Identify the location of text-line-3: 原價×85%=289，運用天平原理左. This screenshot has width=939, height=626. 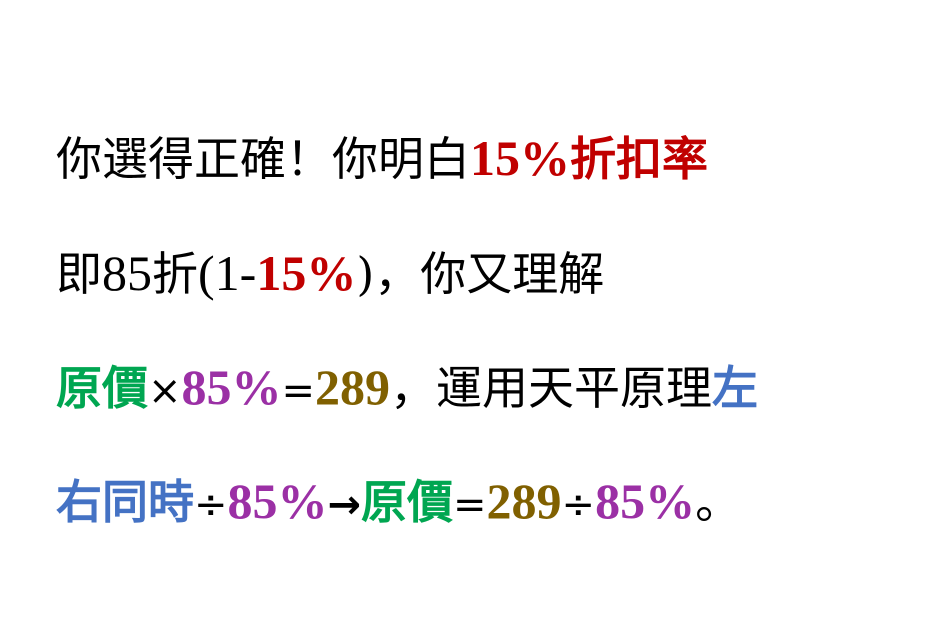
(407, 387).